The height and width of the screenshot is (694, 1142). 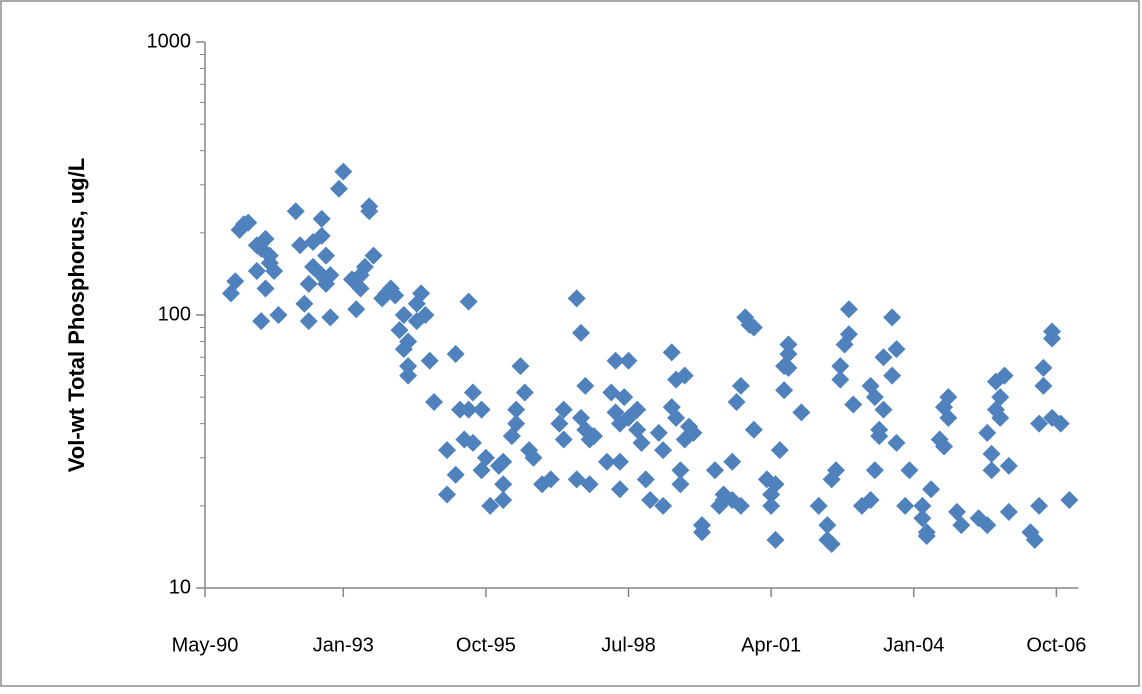 What do you see at coordinates (1056, 645) in the screenshot?
I see `x-tick-label: Oct-06` at bounding box center [1056, 645].